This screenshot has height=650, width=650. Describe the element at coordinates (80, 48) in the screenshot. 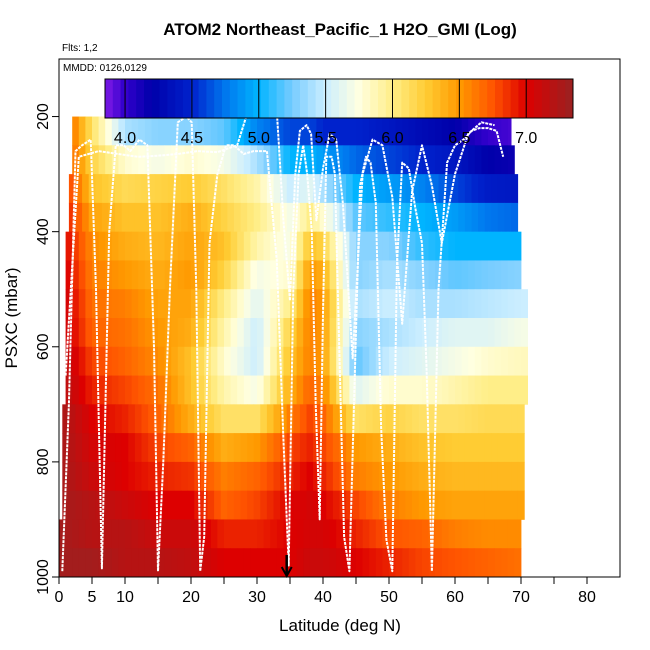

I see `flights-label: Flts: 1,2` at that location.